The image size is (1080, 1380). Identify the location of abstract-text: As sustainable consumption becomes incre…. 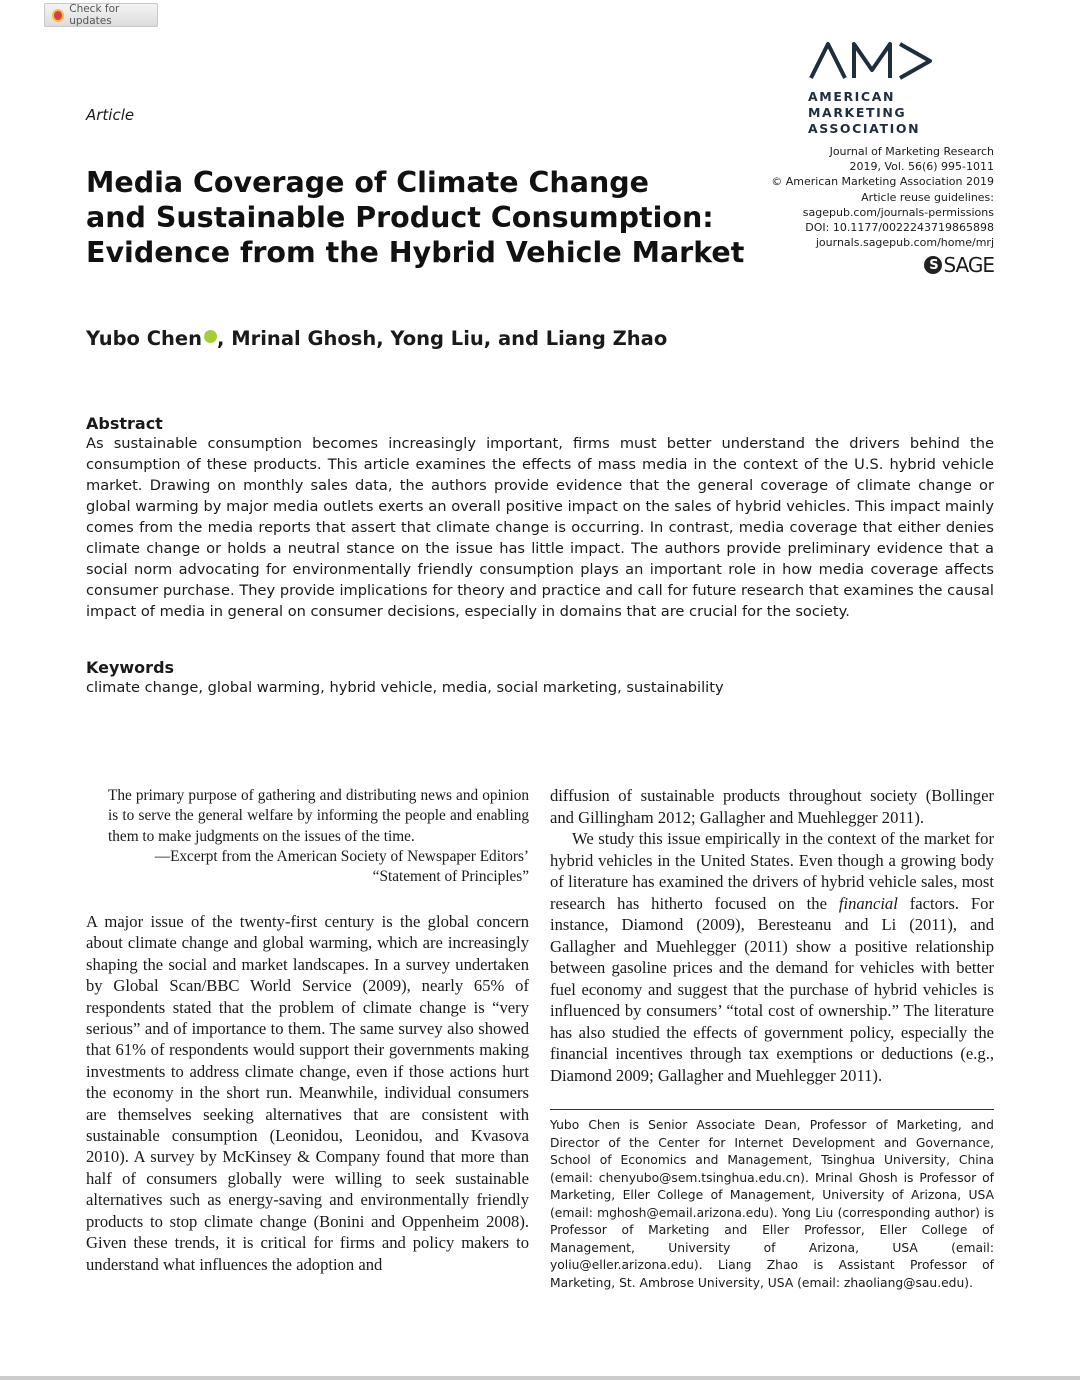
(540, 527).